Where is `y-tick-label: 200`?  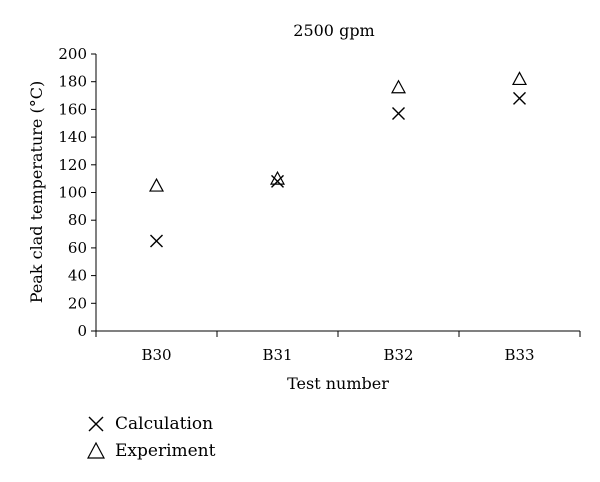
y-tick-label: 200 is located at coordinates (72, 54).